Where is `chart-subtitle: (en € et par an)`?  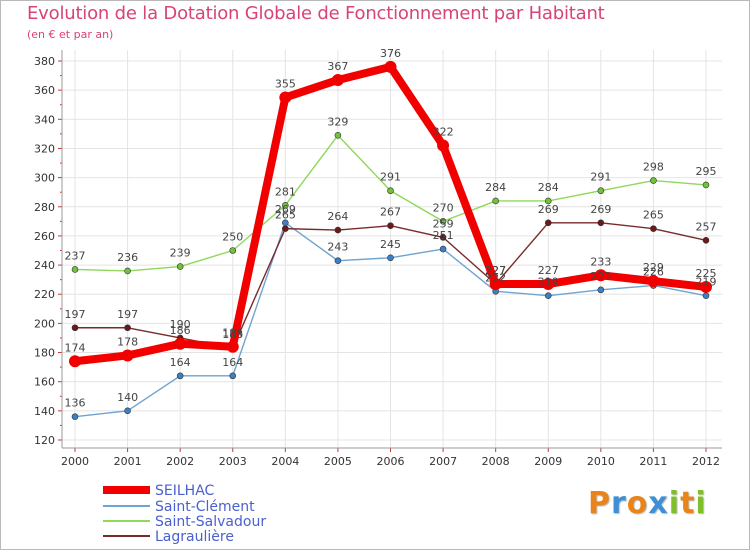
chart-subtitle: (en € et par an) is located at coordinates (70, 34).